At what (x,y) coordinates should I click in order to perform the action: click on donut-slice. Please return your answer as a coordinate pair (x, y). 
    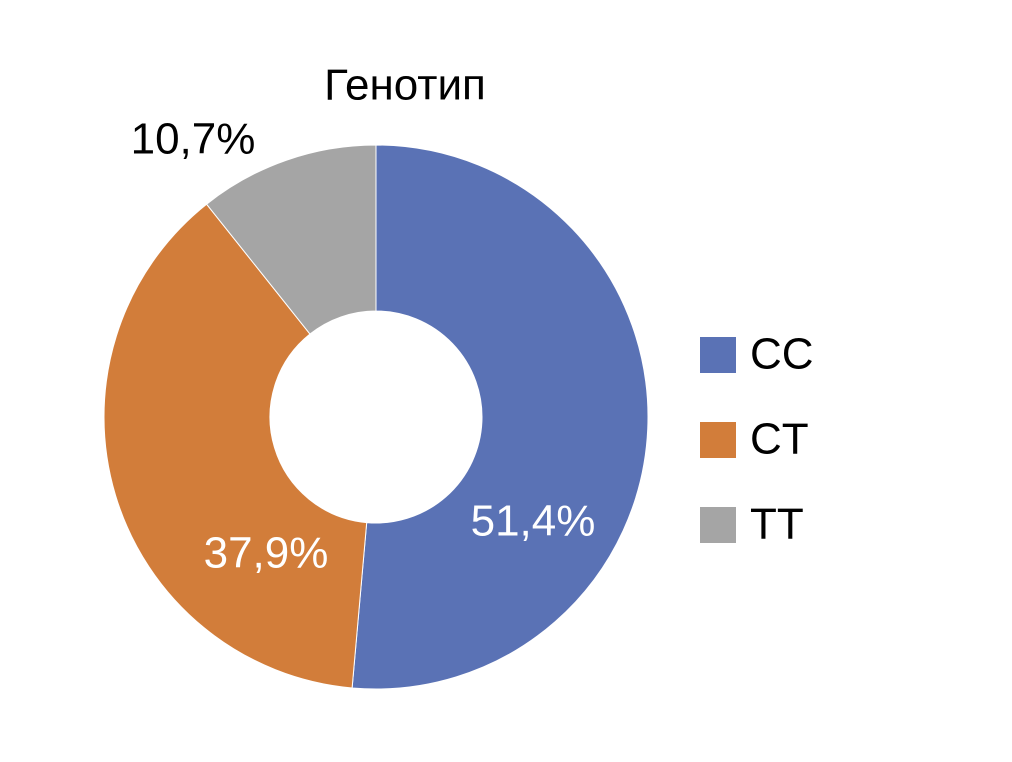
    Looking at the image, I should click on (291, 239).